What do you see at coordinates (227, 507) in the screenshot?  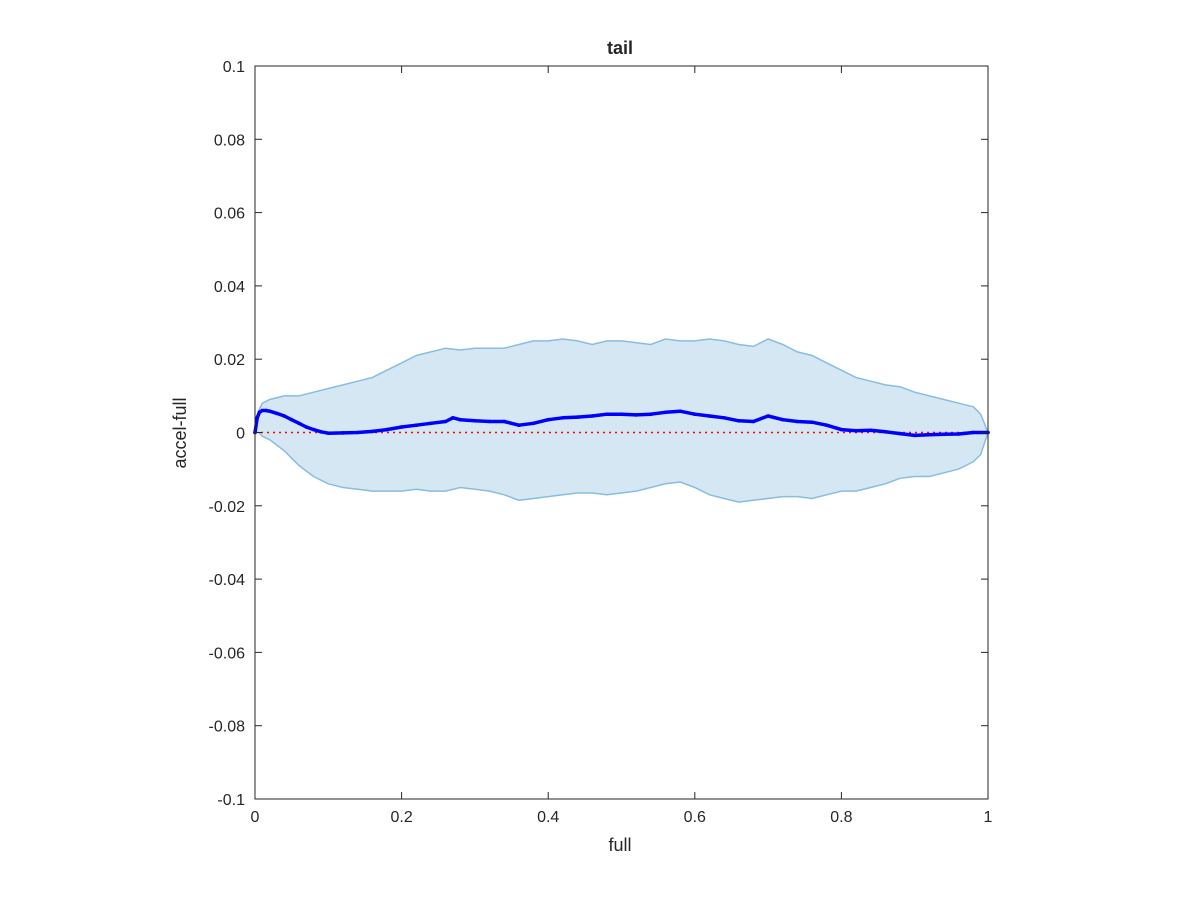 I see `y-tick-label: -0.02` at bounding box center [227, 507].